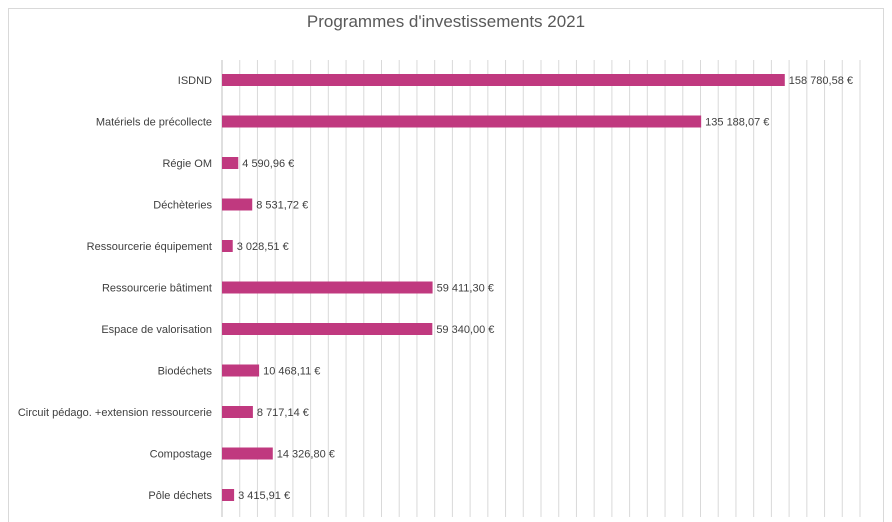  What do you see at coordinates (115, 413) in the screenshot?
I see `category-label: Circuit pédago. +extension ressourcerie` at bounding box center [115, 413].